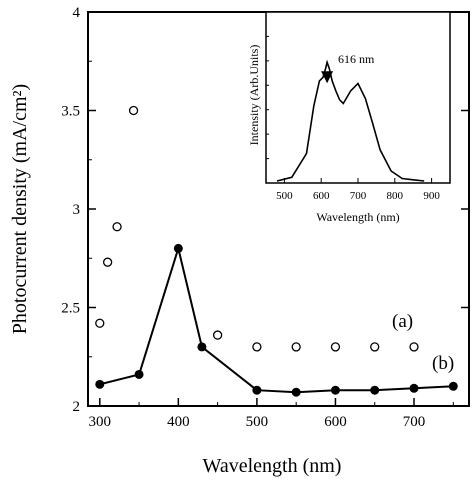  I want to click on inset-plot-frame, so click(358, 97).